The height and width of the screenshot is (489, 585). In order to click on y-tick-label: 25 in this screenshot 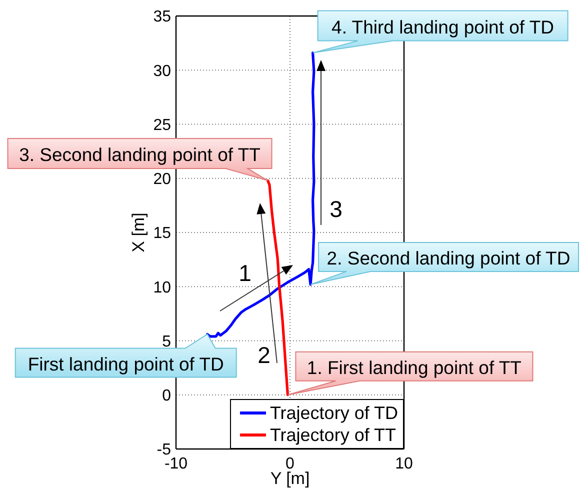, I will do `click(162, 125)`.